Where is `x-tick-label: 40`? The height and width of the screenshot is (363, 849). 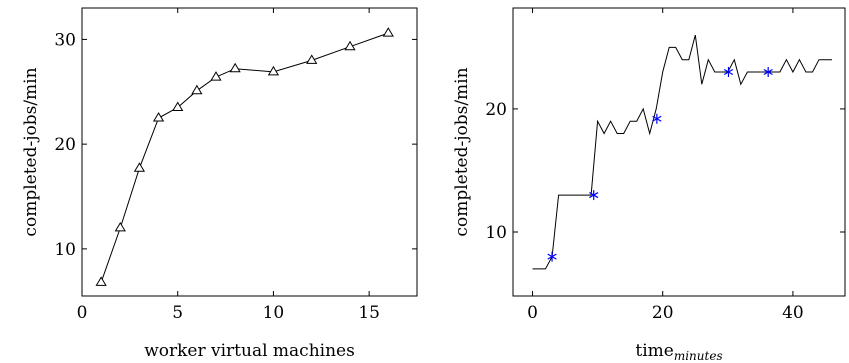
x-tick-label: 40 is located at coordinates (793, 313).